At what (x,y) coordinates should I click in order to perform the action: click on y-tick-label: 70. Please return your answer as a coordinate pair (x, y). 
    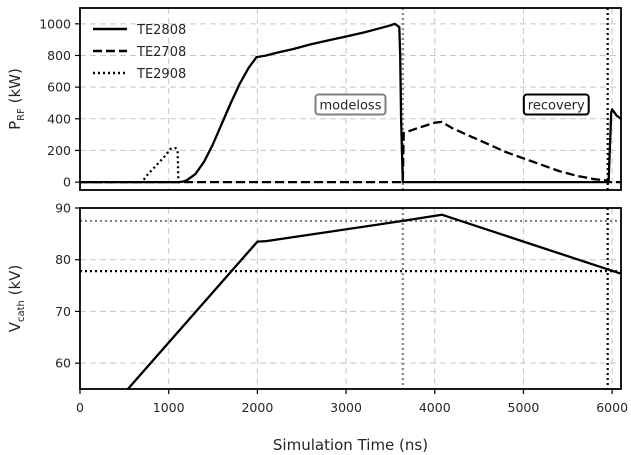
    Looking at the image, I should click on (63, 311).